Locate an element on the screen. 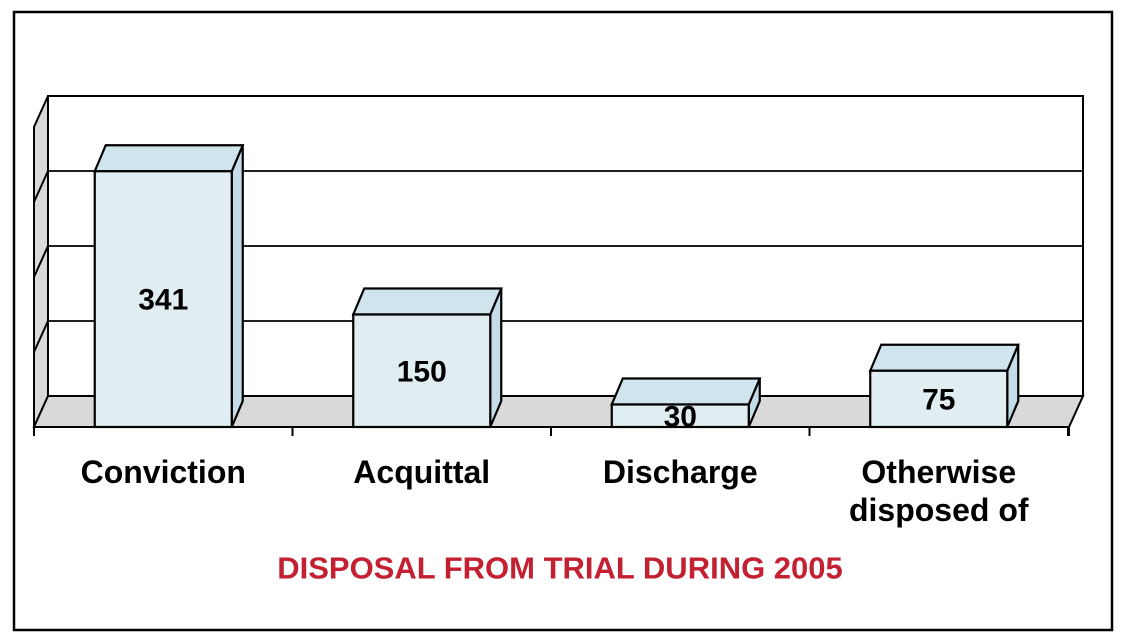  bar-top-otherwise is located at coordinates (944, 357).